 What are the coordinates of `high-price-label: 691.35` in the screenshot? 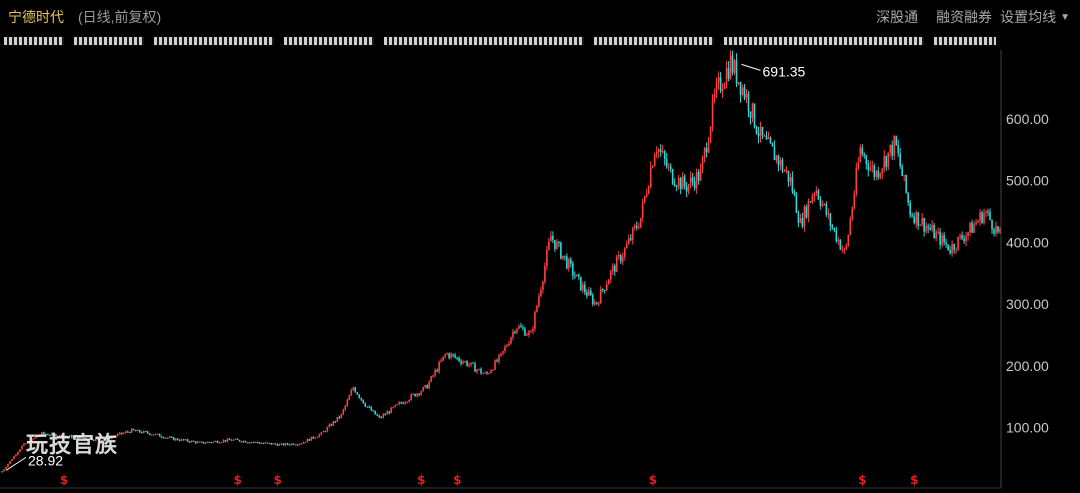 It's located at (784, 71).